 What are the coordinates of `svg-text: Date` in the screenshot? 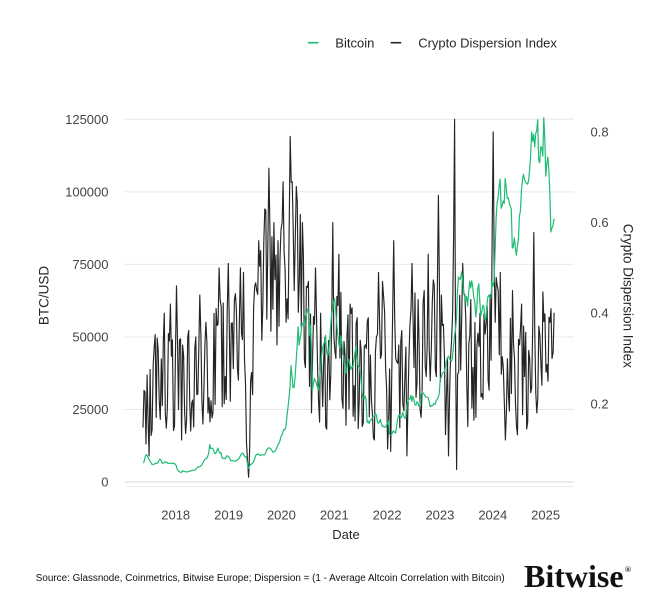 It's located at (345, 534).